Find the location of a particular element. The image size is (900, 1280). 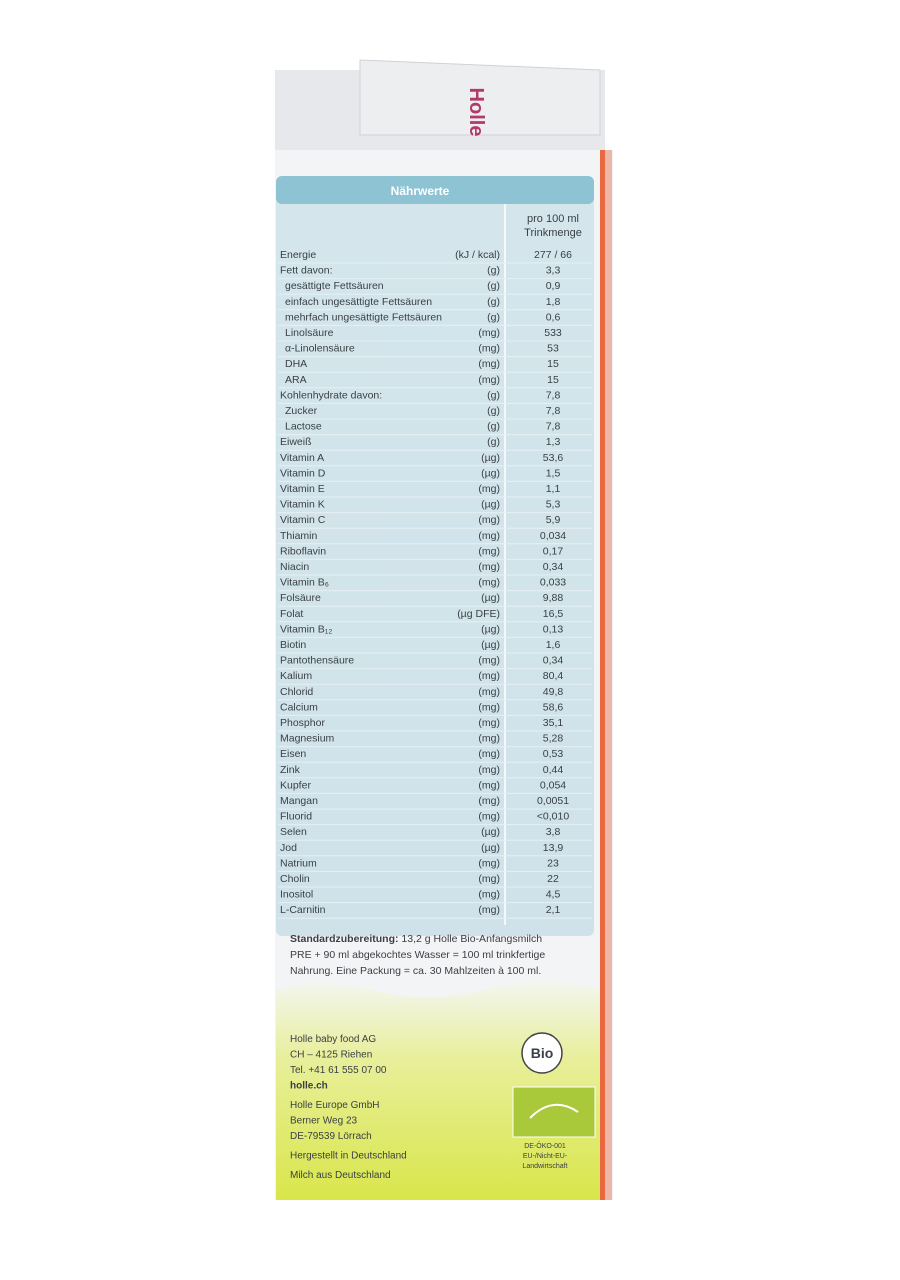

nutrient-name: Energie is located at coordinates (298, 255).